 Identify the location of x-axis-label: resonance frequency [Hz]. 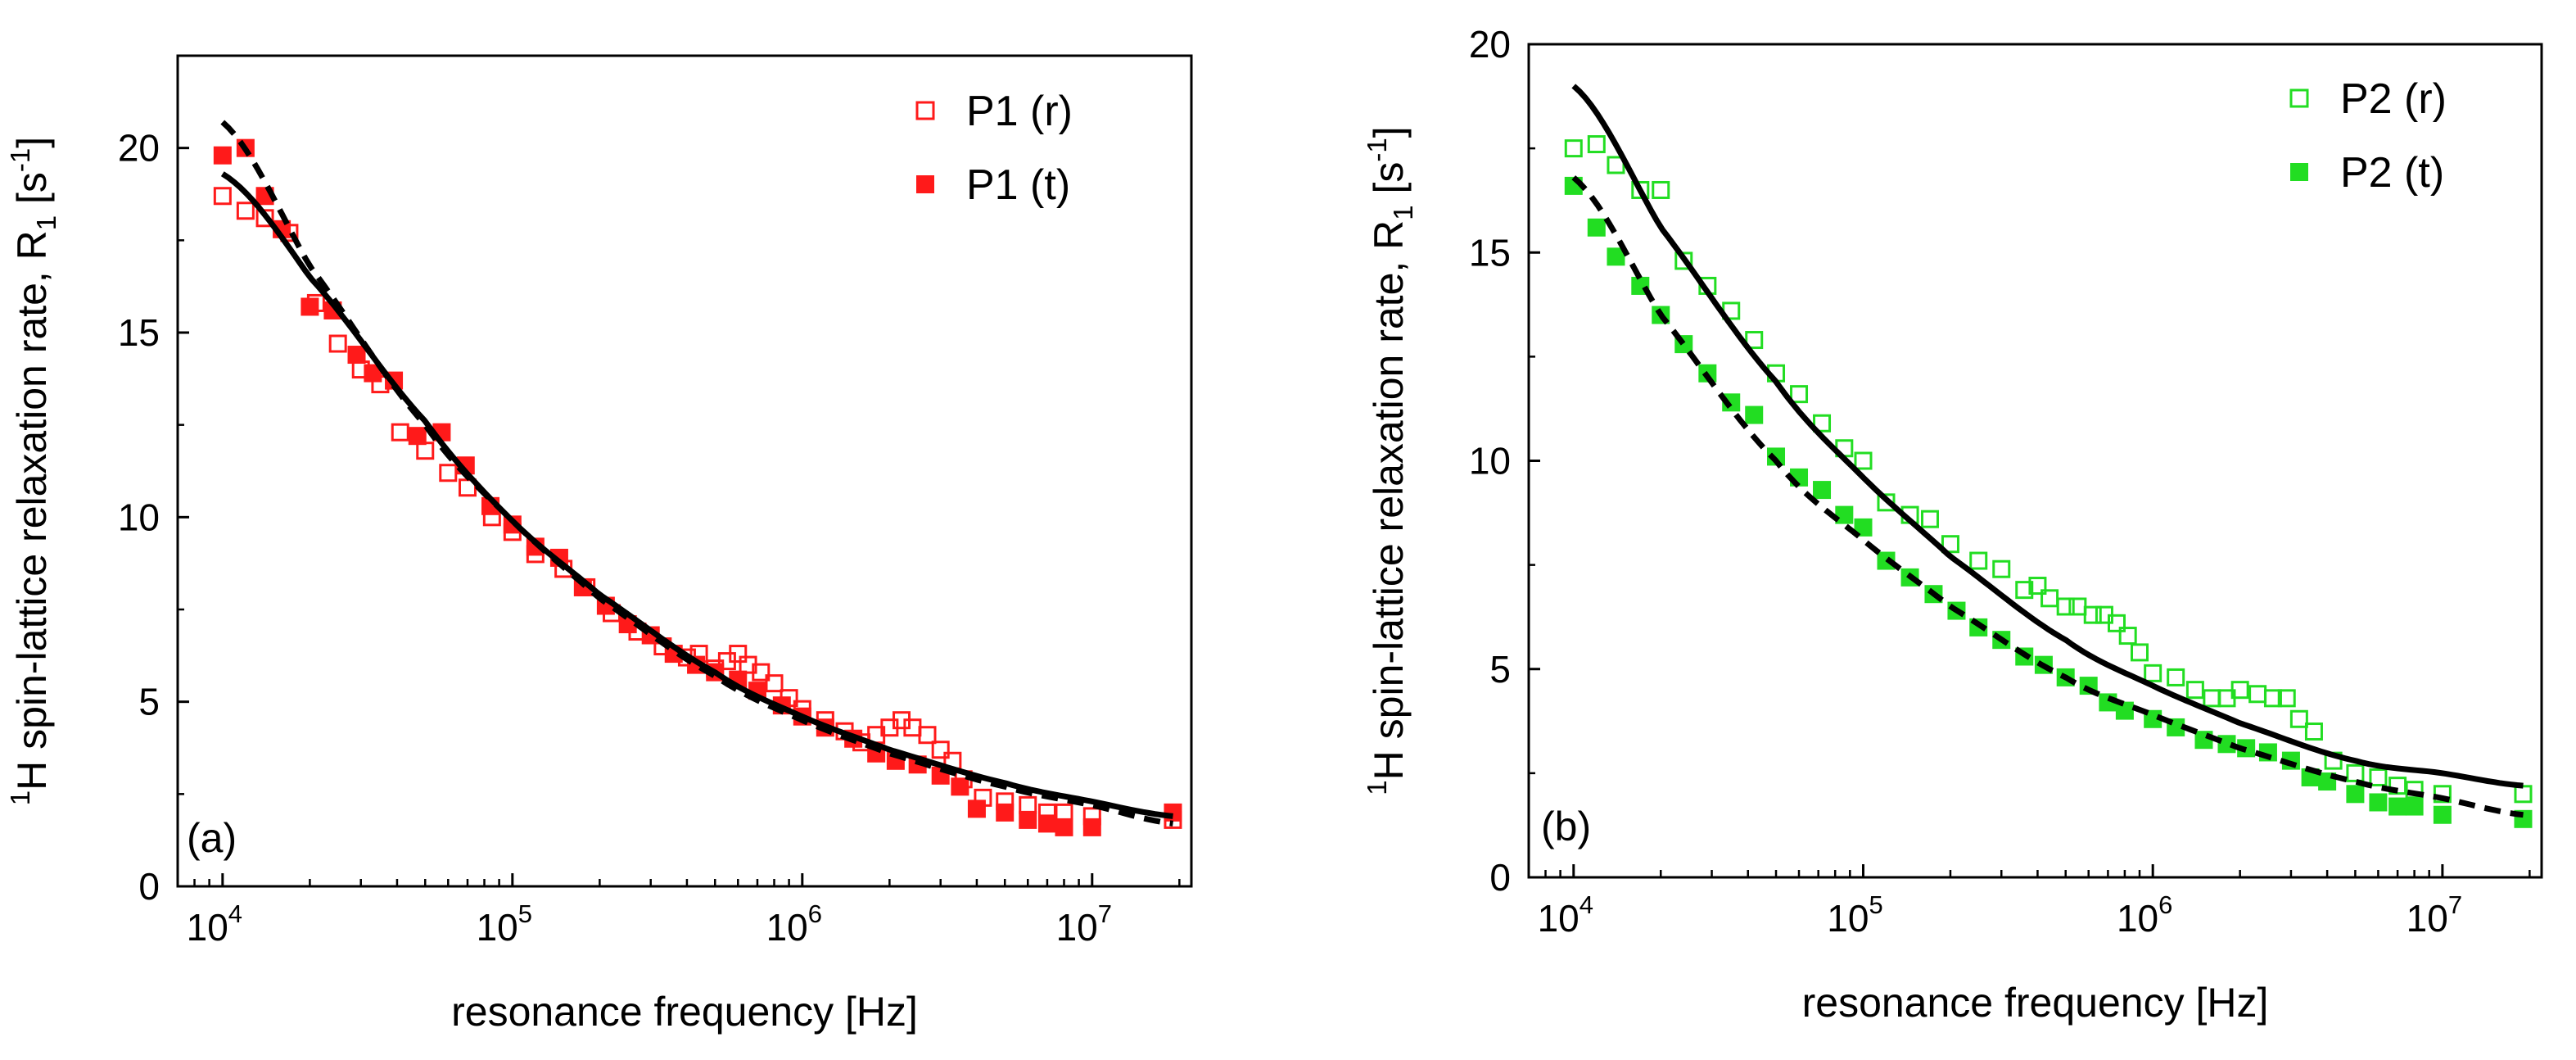
(2035, 1003).